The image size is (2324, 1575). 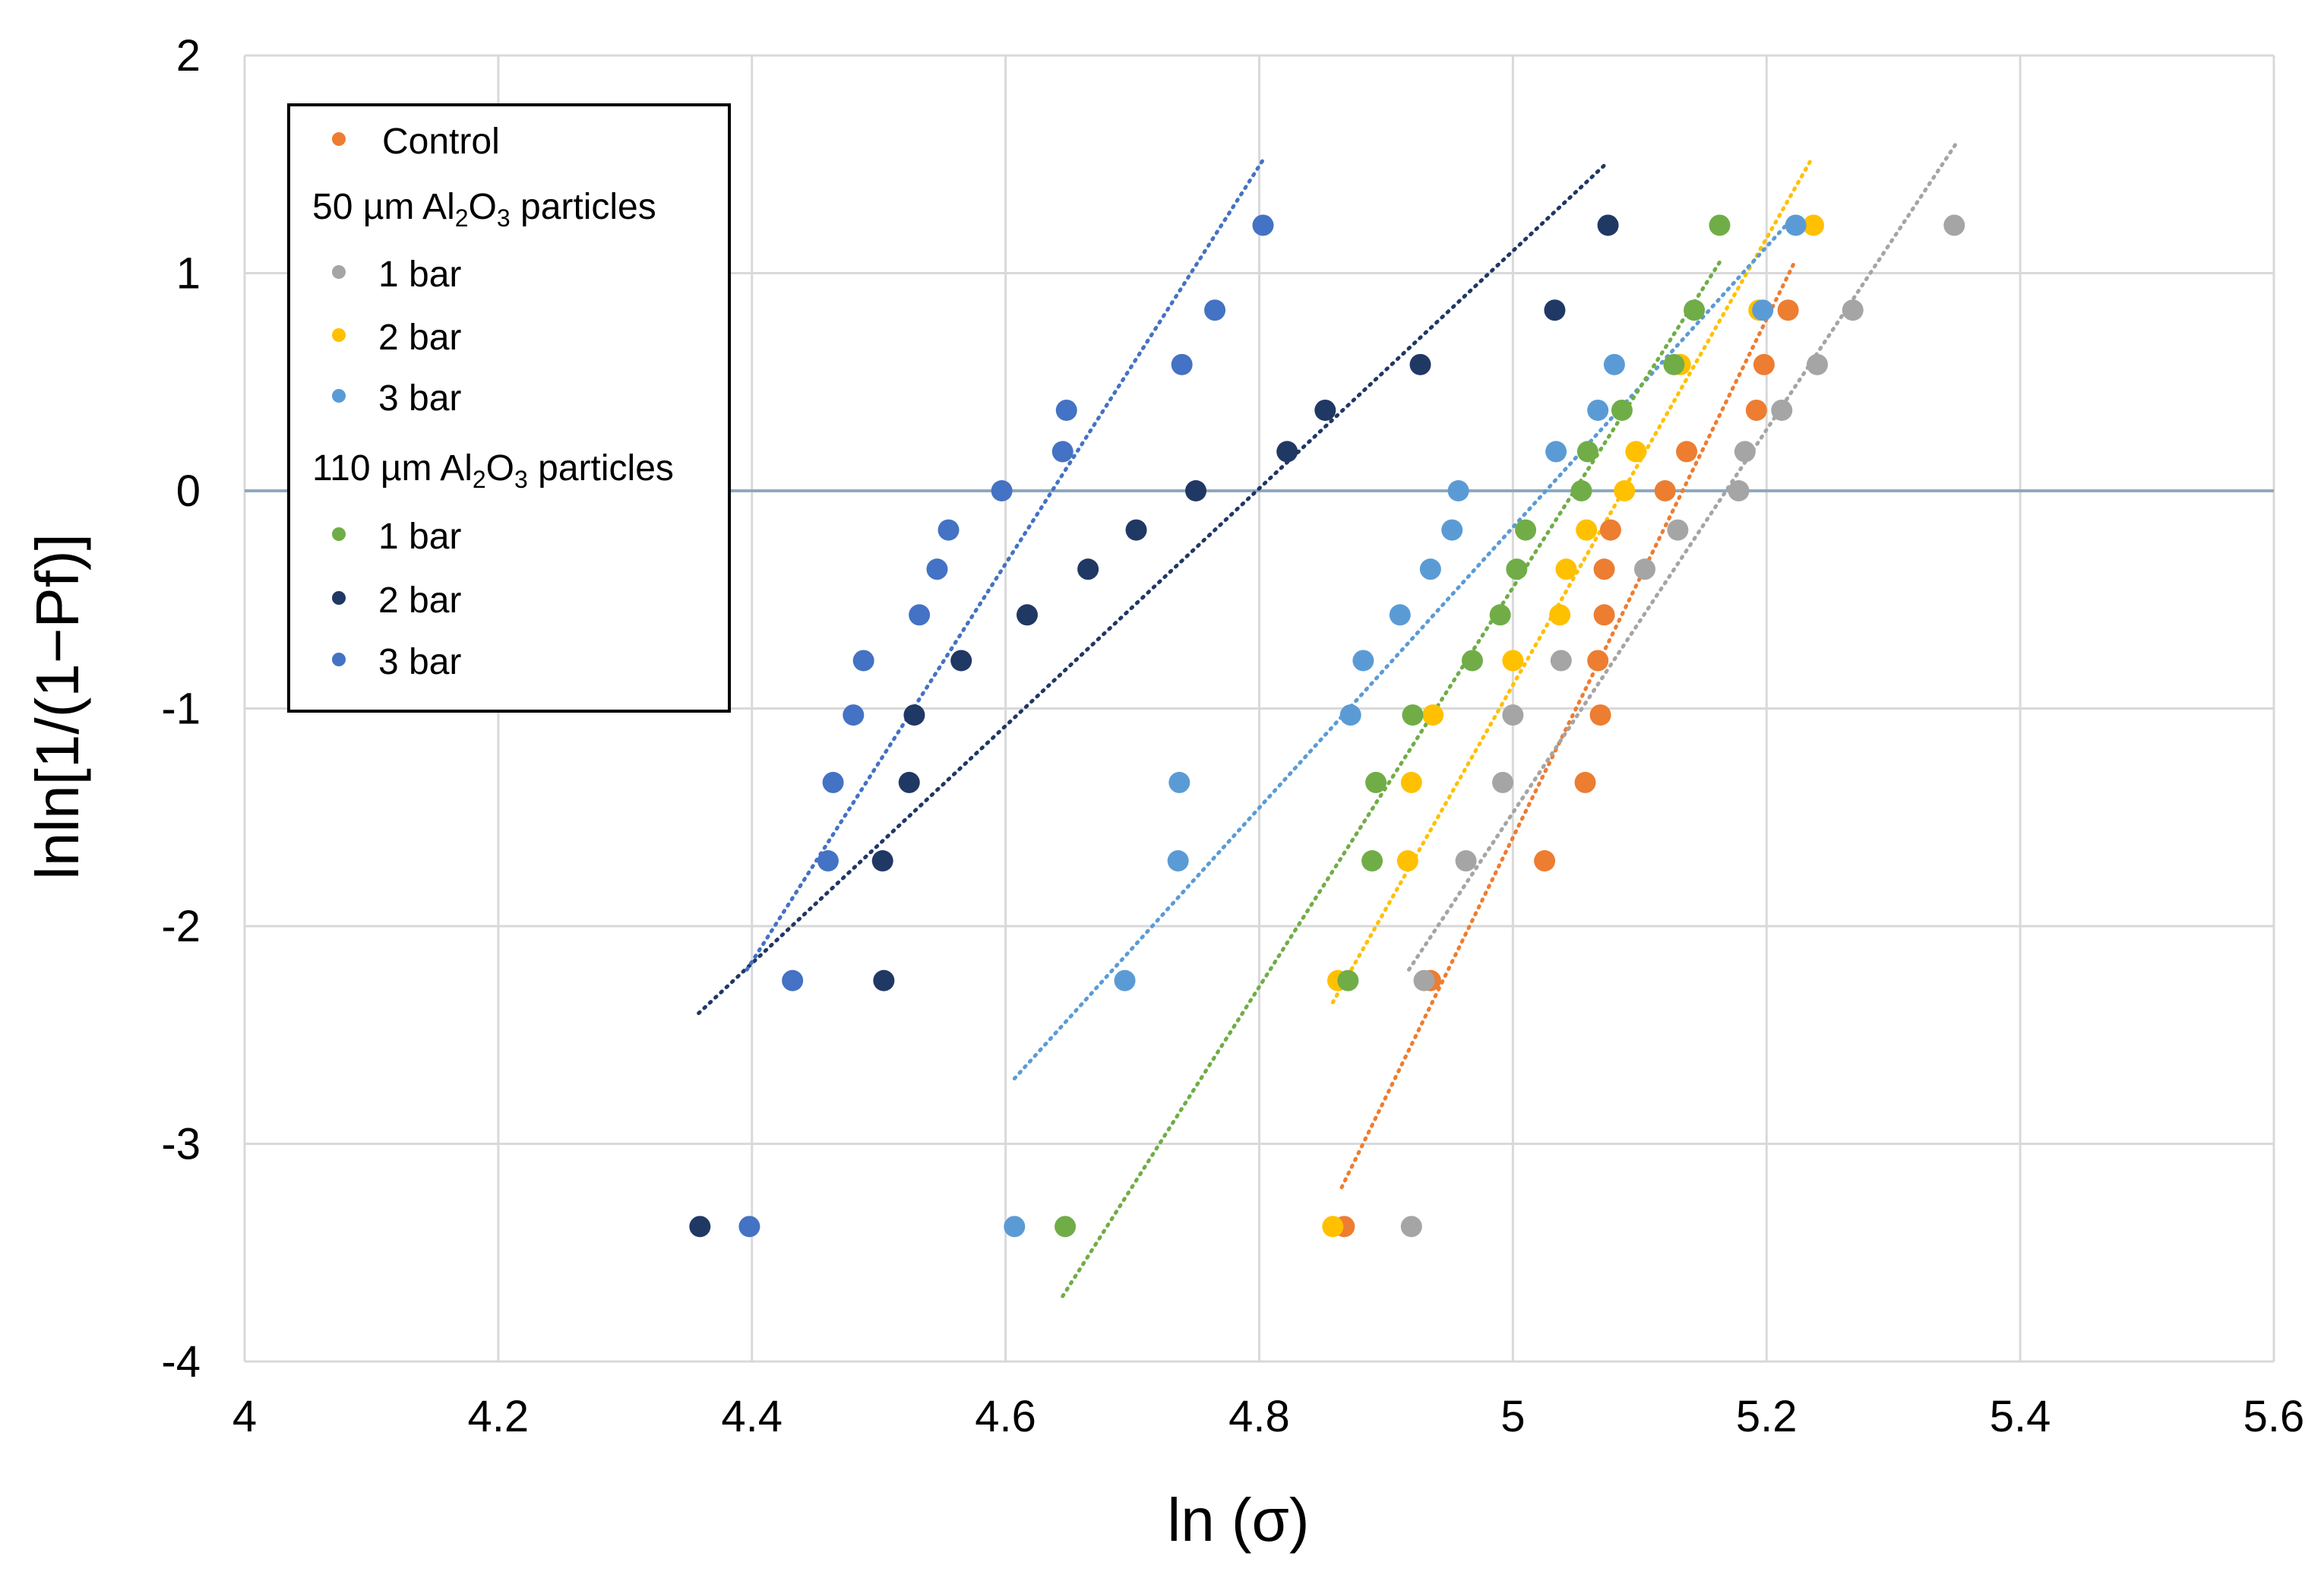 What do you see at coordinates (419, 662) in the screenshot?
I see `legend-entry-label: 3 bar` at bounding box center [419, 662].